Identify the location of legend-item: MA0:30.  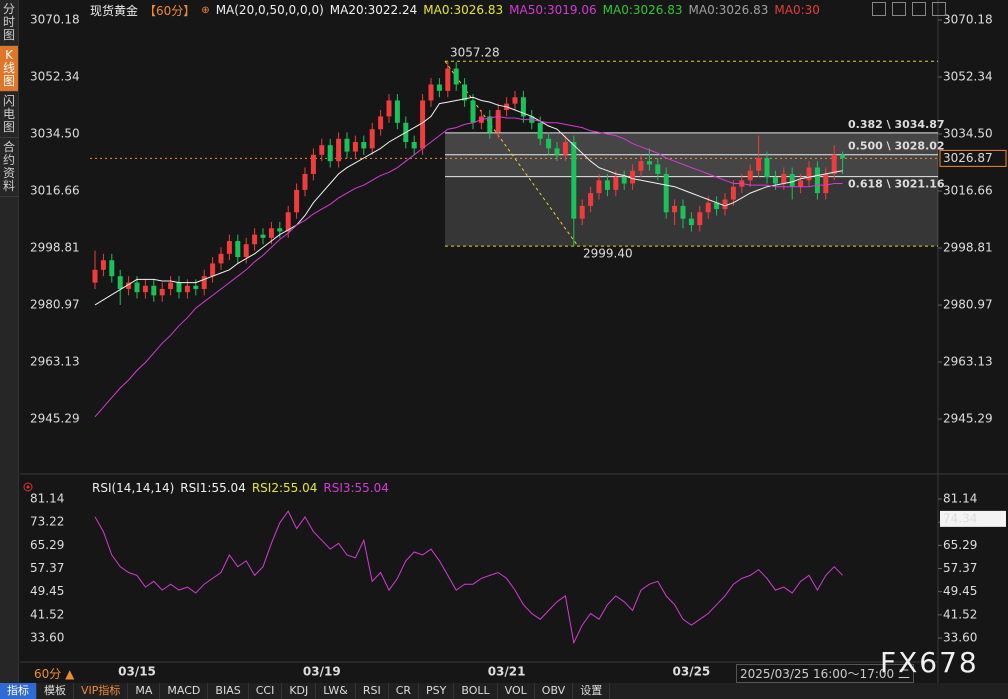
(797, 10).